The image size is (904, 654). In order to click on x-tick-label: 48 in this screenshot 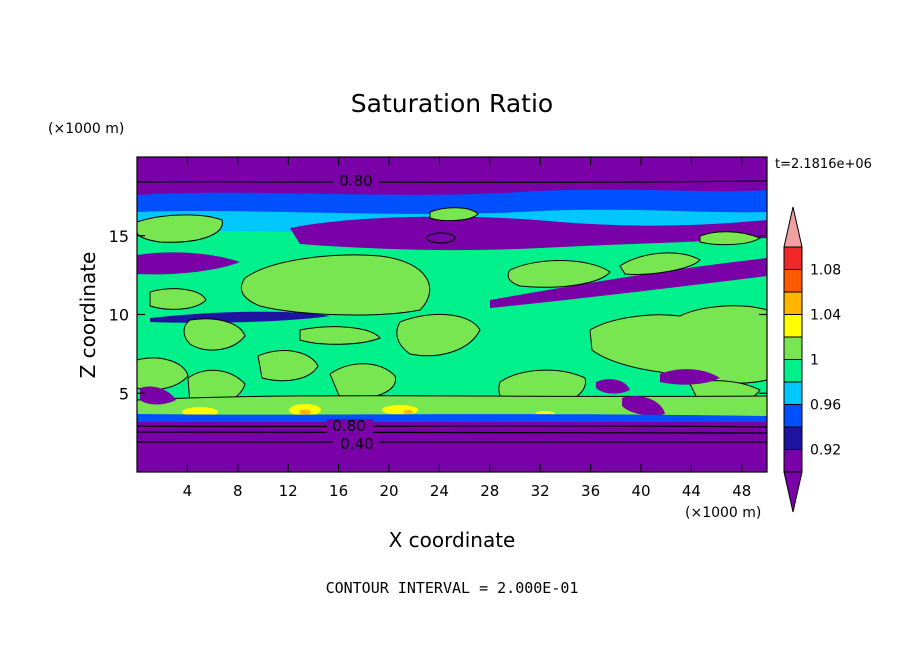, I will do `click(741, 491)`.